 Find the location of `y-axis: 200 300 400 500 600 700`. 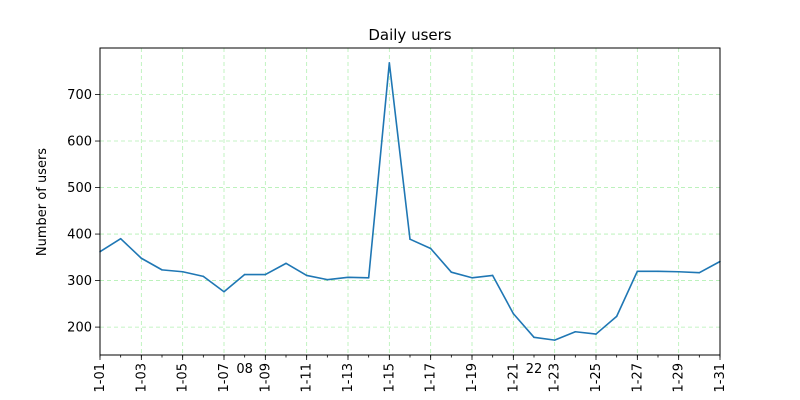

y-axis: 200 300 400 500 600 700 is located at coordinates (83, 212).